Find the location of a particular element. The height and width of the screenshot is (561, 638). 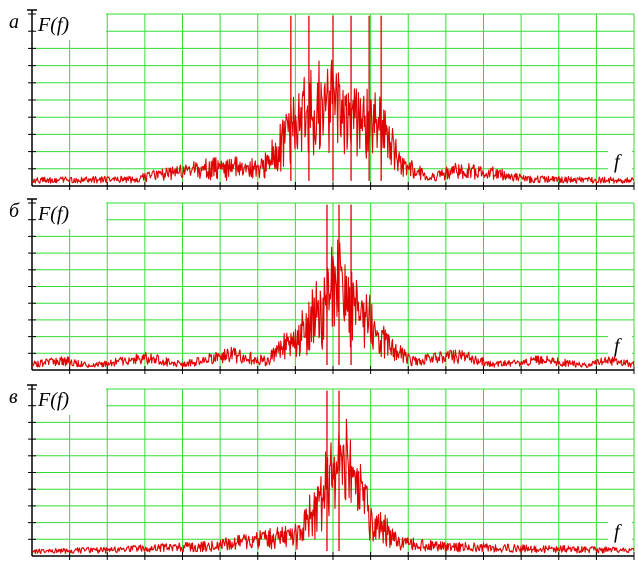

panel-letter: а is located at coordinates (14, 22).